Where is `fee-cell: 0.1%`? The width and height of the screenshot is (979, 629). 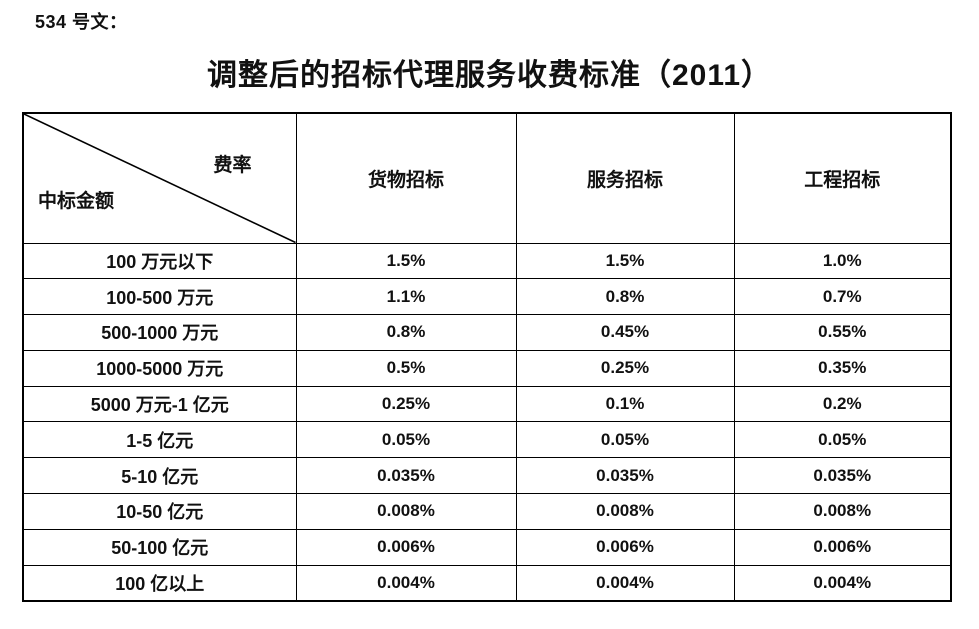 fee-cell: 0.1% is located at coordinates (625, 404).